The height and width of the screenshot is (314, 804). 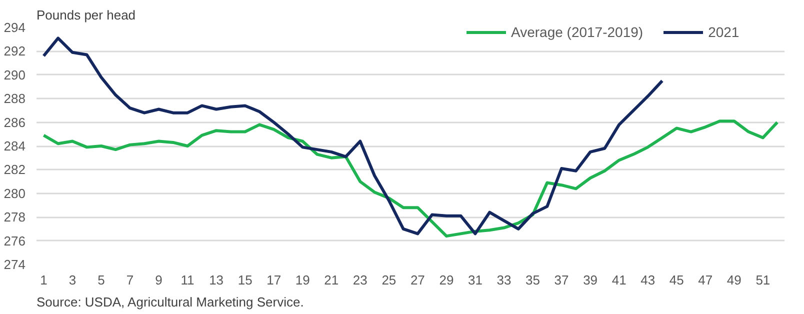 I want to click on x-tick-label: 11, so click(x=187, y=280).